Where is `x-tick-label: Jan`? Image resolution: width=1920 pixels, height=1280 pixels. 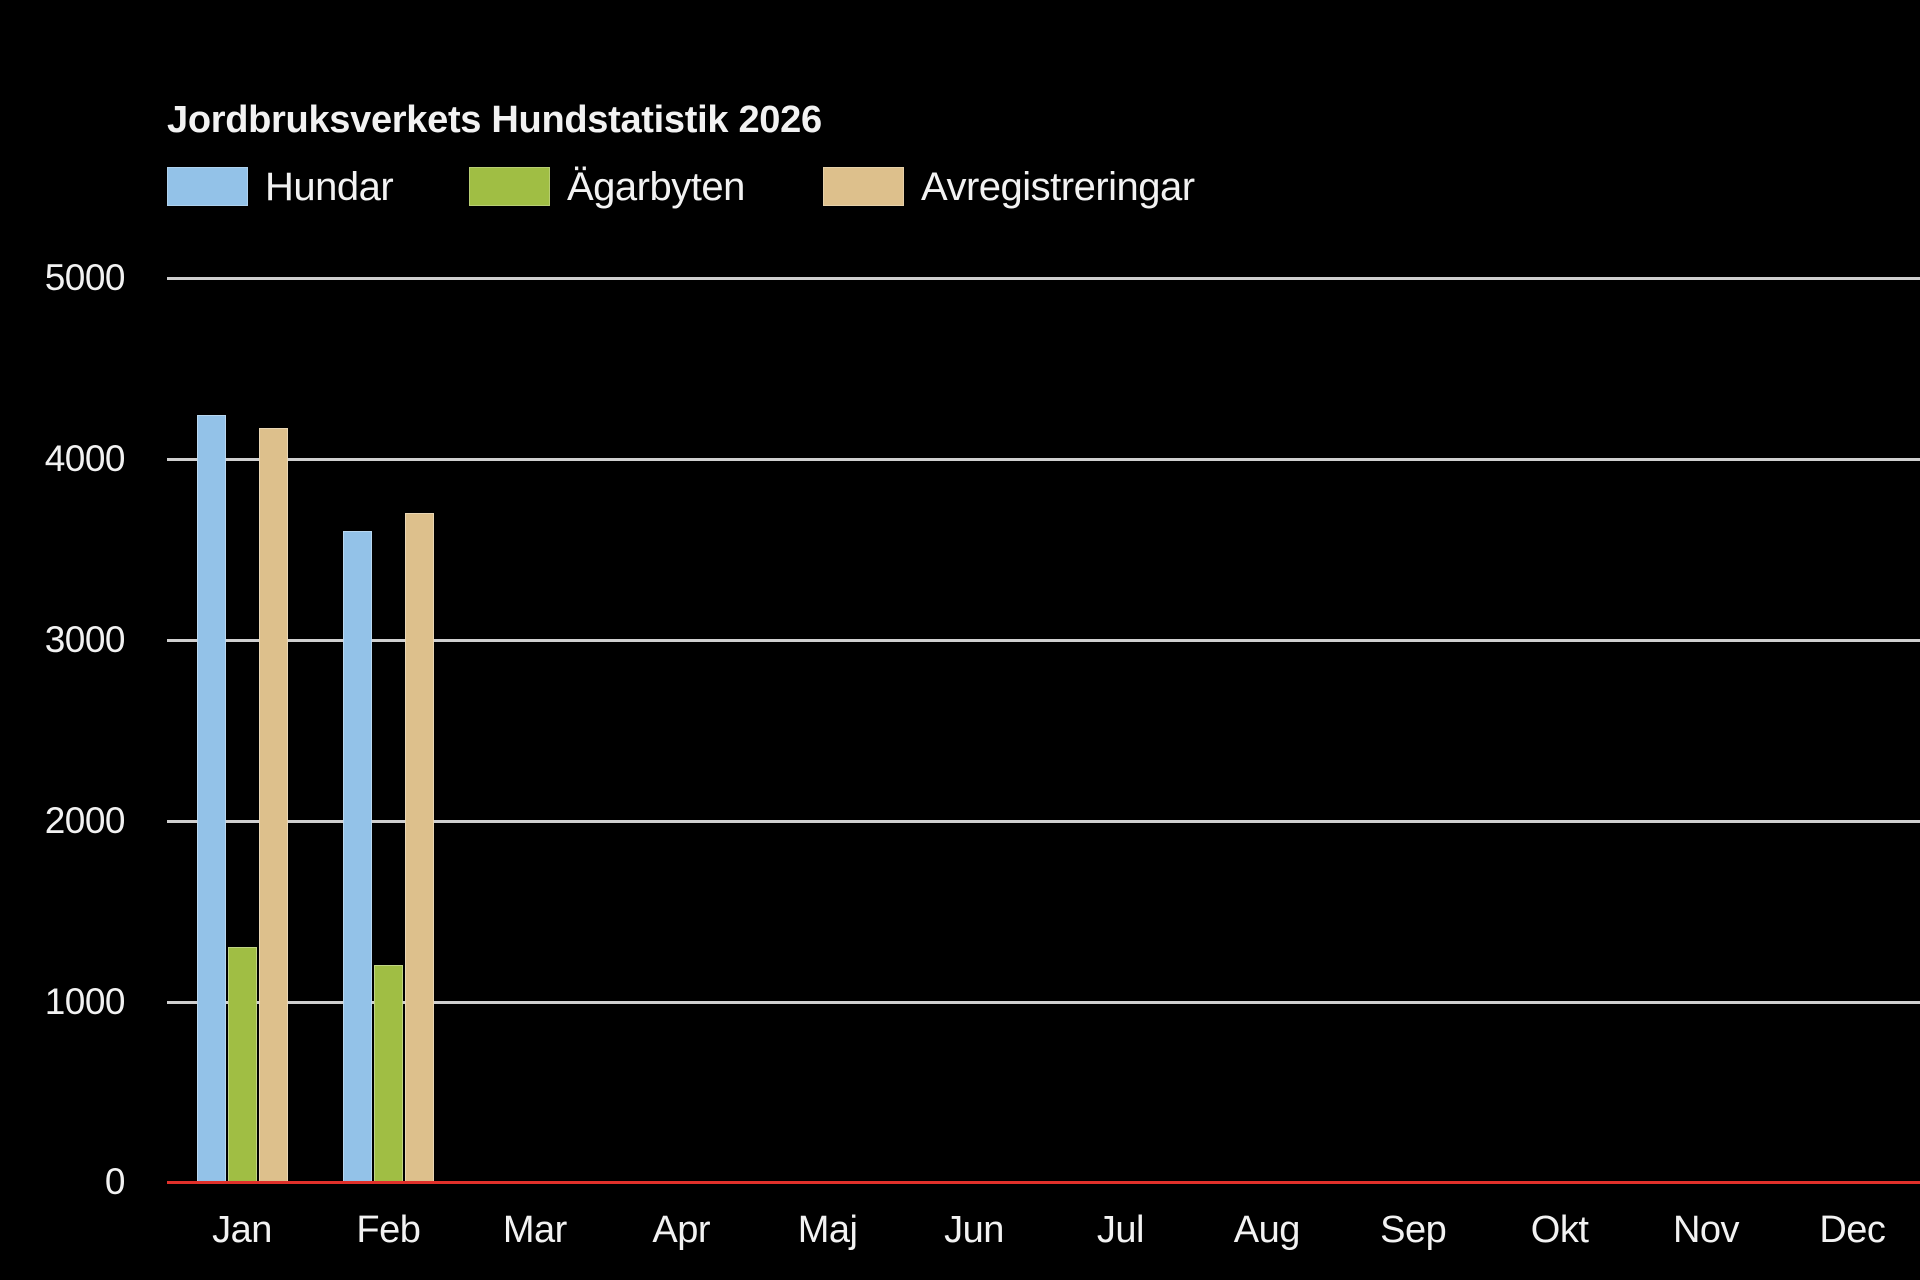 x-tick-label: Jan is located at coordinates (242, 1230).